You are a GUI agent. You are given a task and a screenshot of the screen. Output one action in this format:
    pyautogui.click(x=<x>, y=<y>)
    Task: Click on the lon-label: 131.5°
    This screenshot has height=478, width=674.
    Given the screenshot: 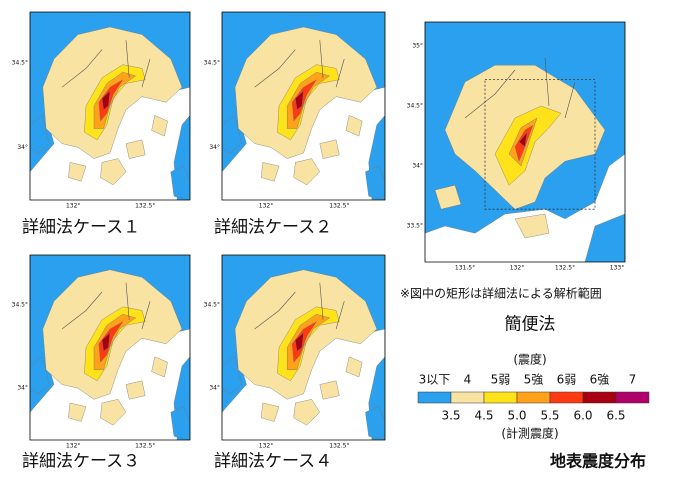 What is the action you would take?
    pyautogui.click(x=465, y=268)
    